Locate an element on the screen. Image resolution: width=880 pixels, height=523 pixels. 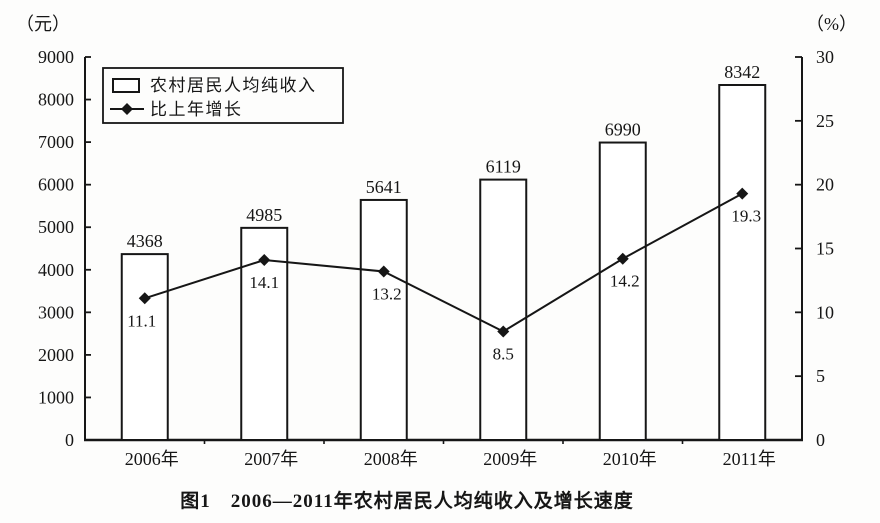
right-axis-tick-label: 20 is located at coordinates (825, 185).